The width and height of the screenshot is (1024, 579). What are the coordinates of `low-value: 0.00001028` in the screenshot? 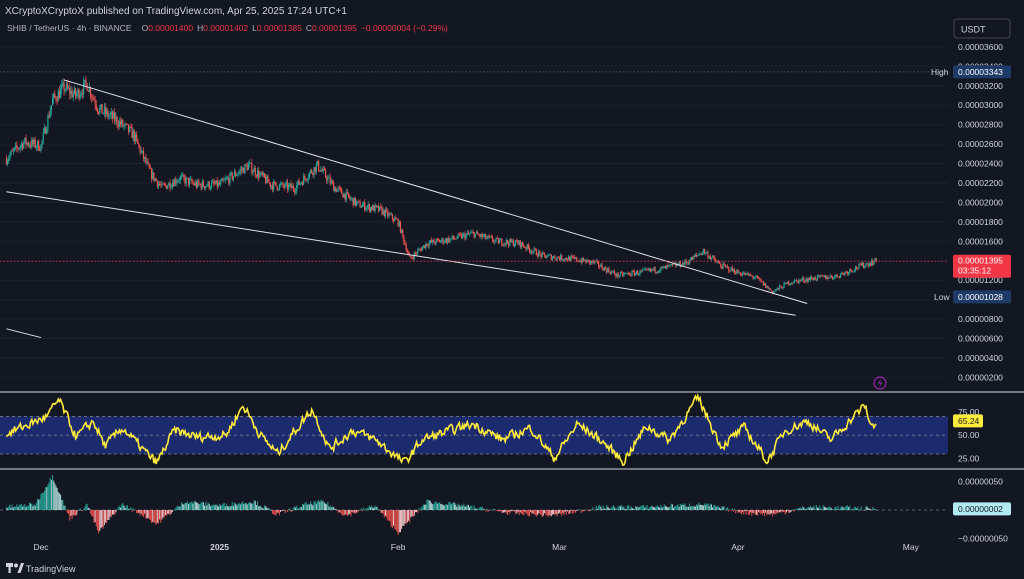 It's located at (980, 297).